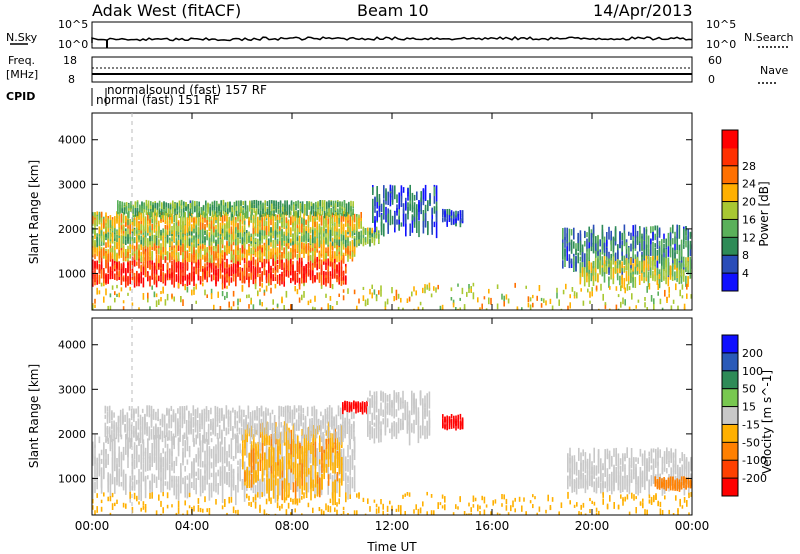 This screenshot has width=800, height=554. I want to click on station-title: Adak West (fitACF), so click(166, 10).